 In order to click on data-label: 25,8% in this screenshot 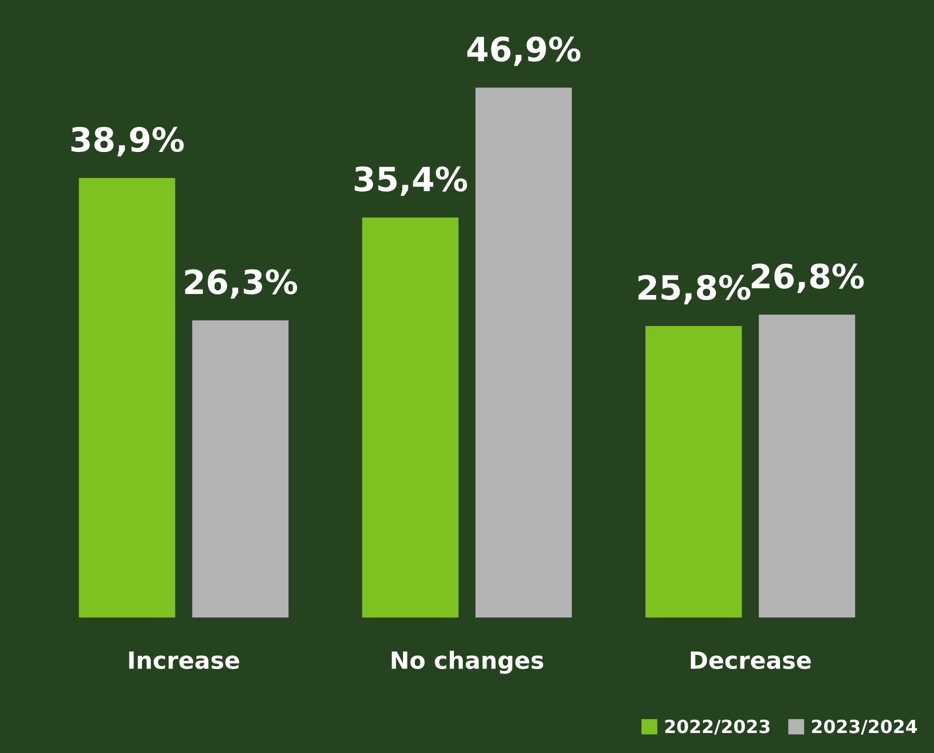, I will do `click(694, 289)`.